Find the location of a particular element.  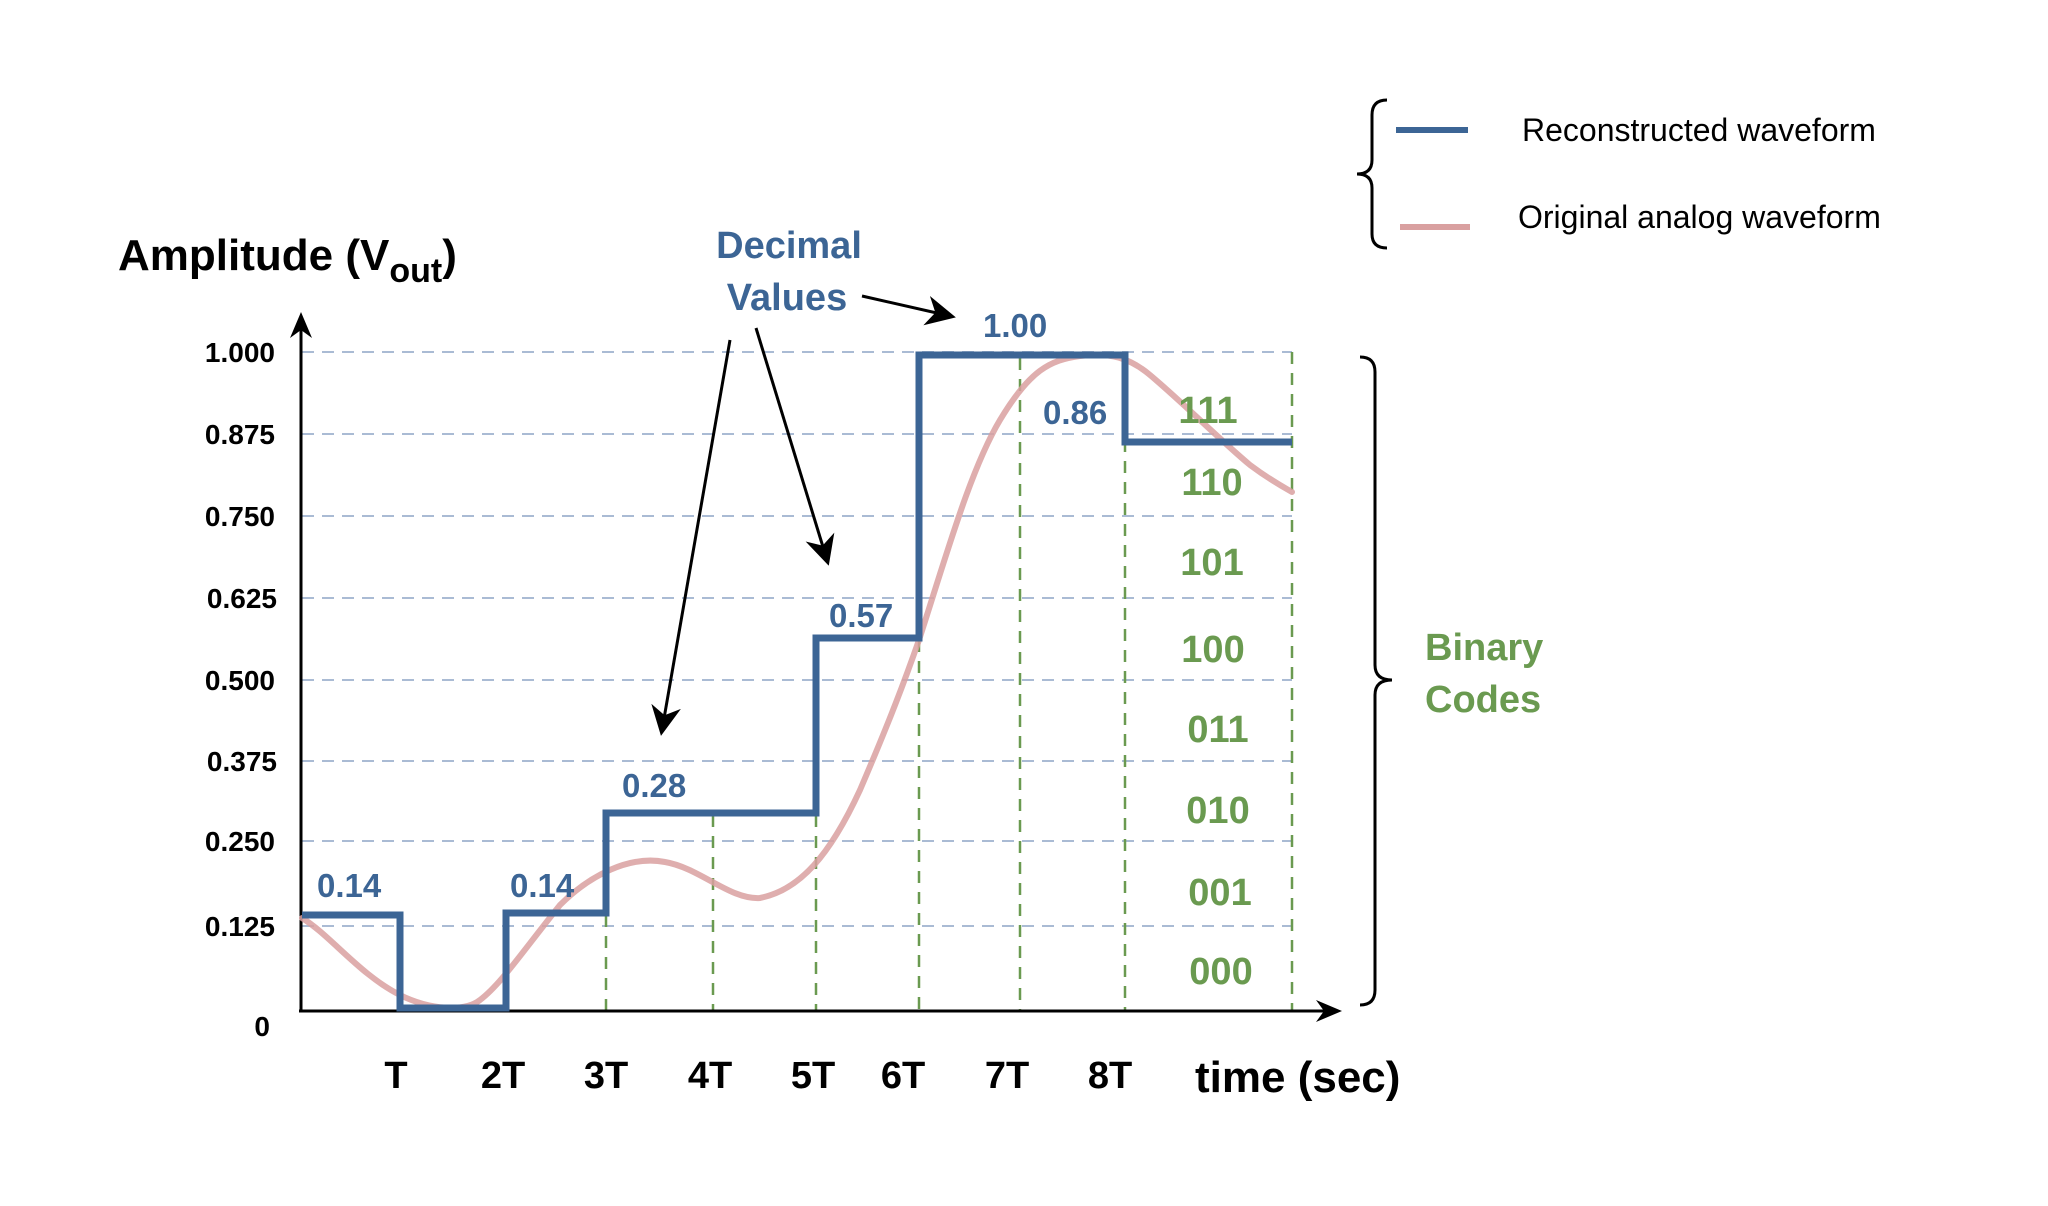

svg-text: Values is located at coordinates (787, 298).